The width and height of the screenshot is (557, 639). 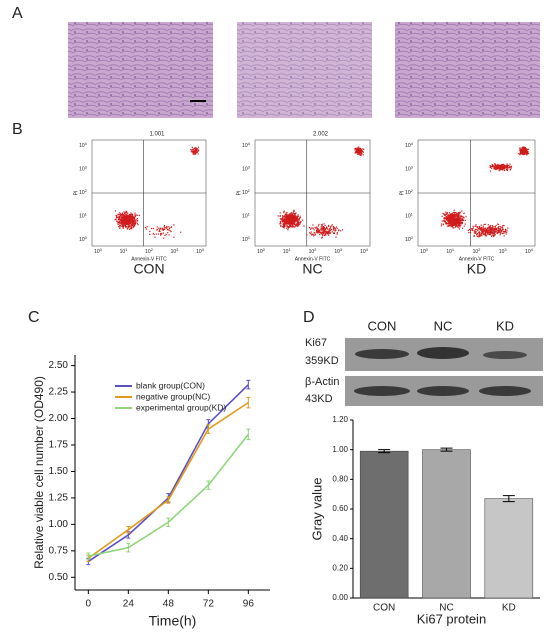 I want to click on flow-x-tick: 104, so click(x=200, y=251).